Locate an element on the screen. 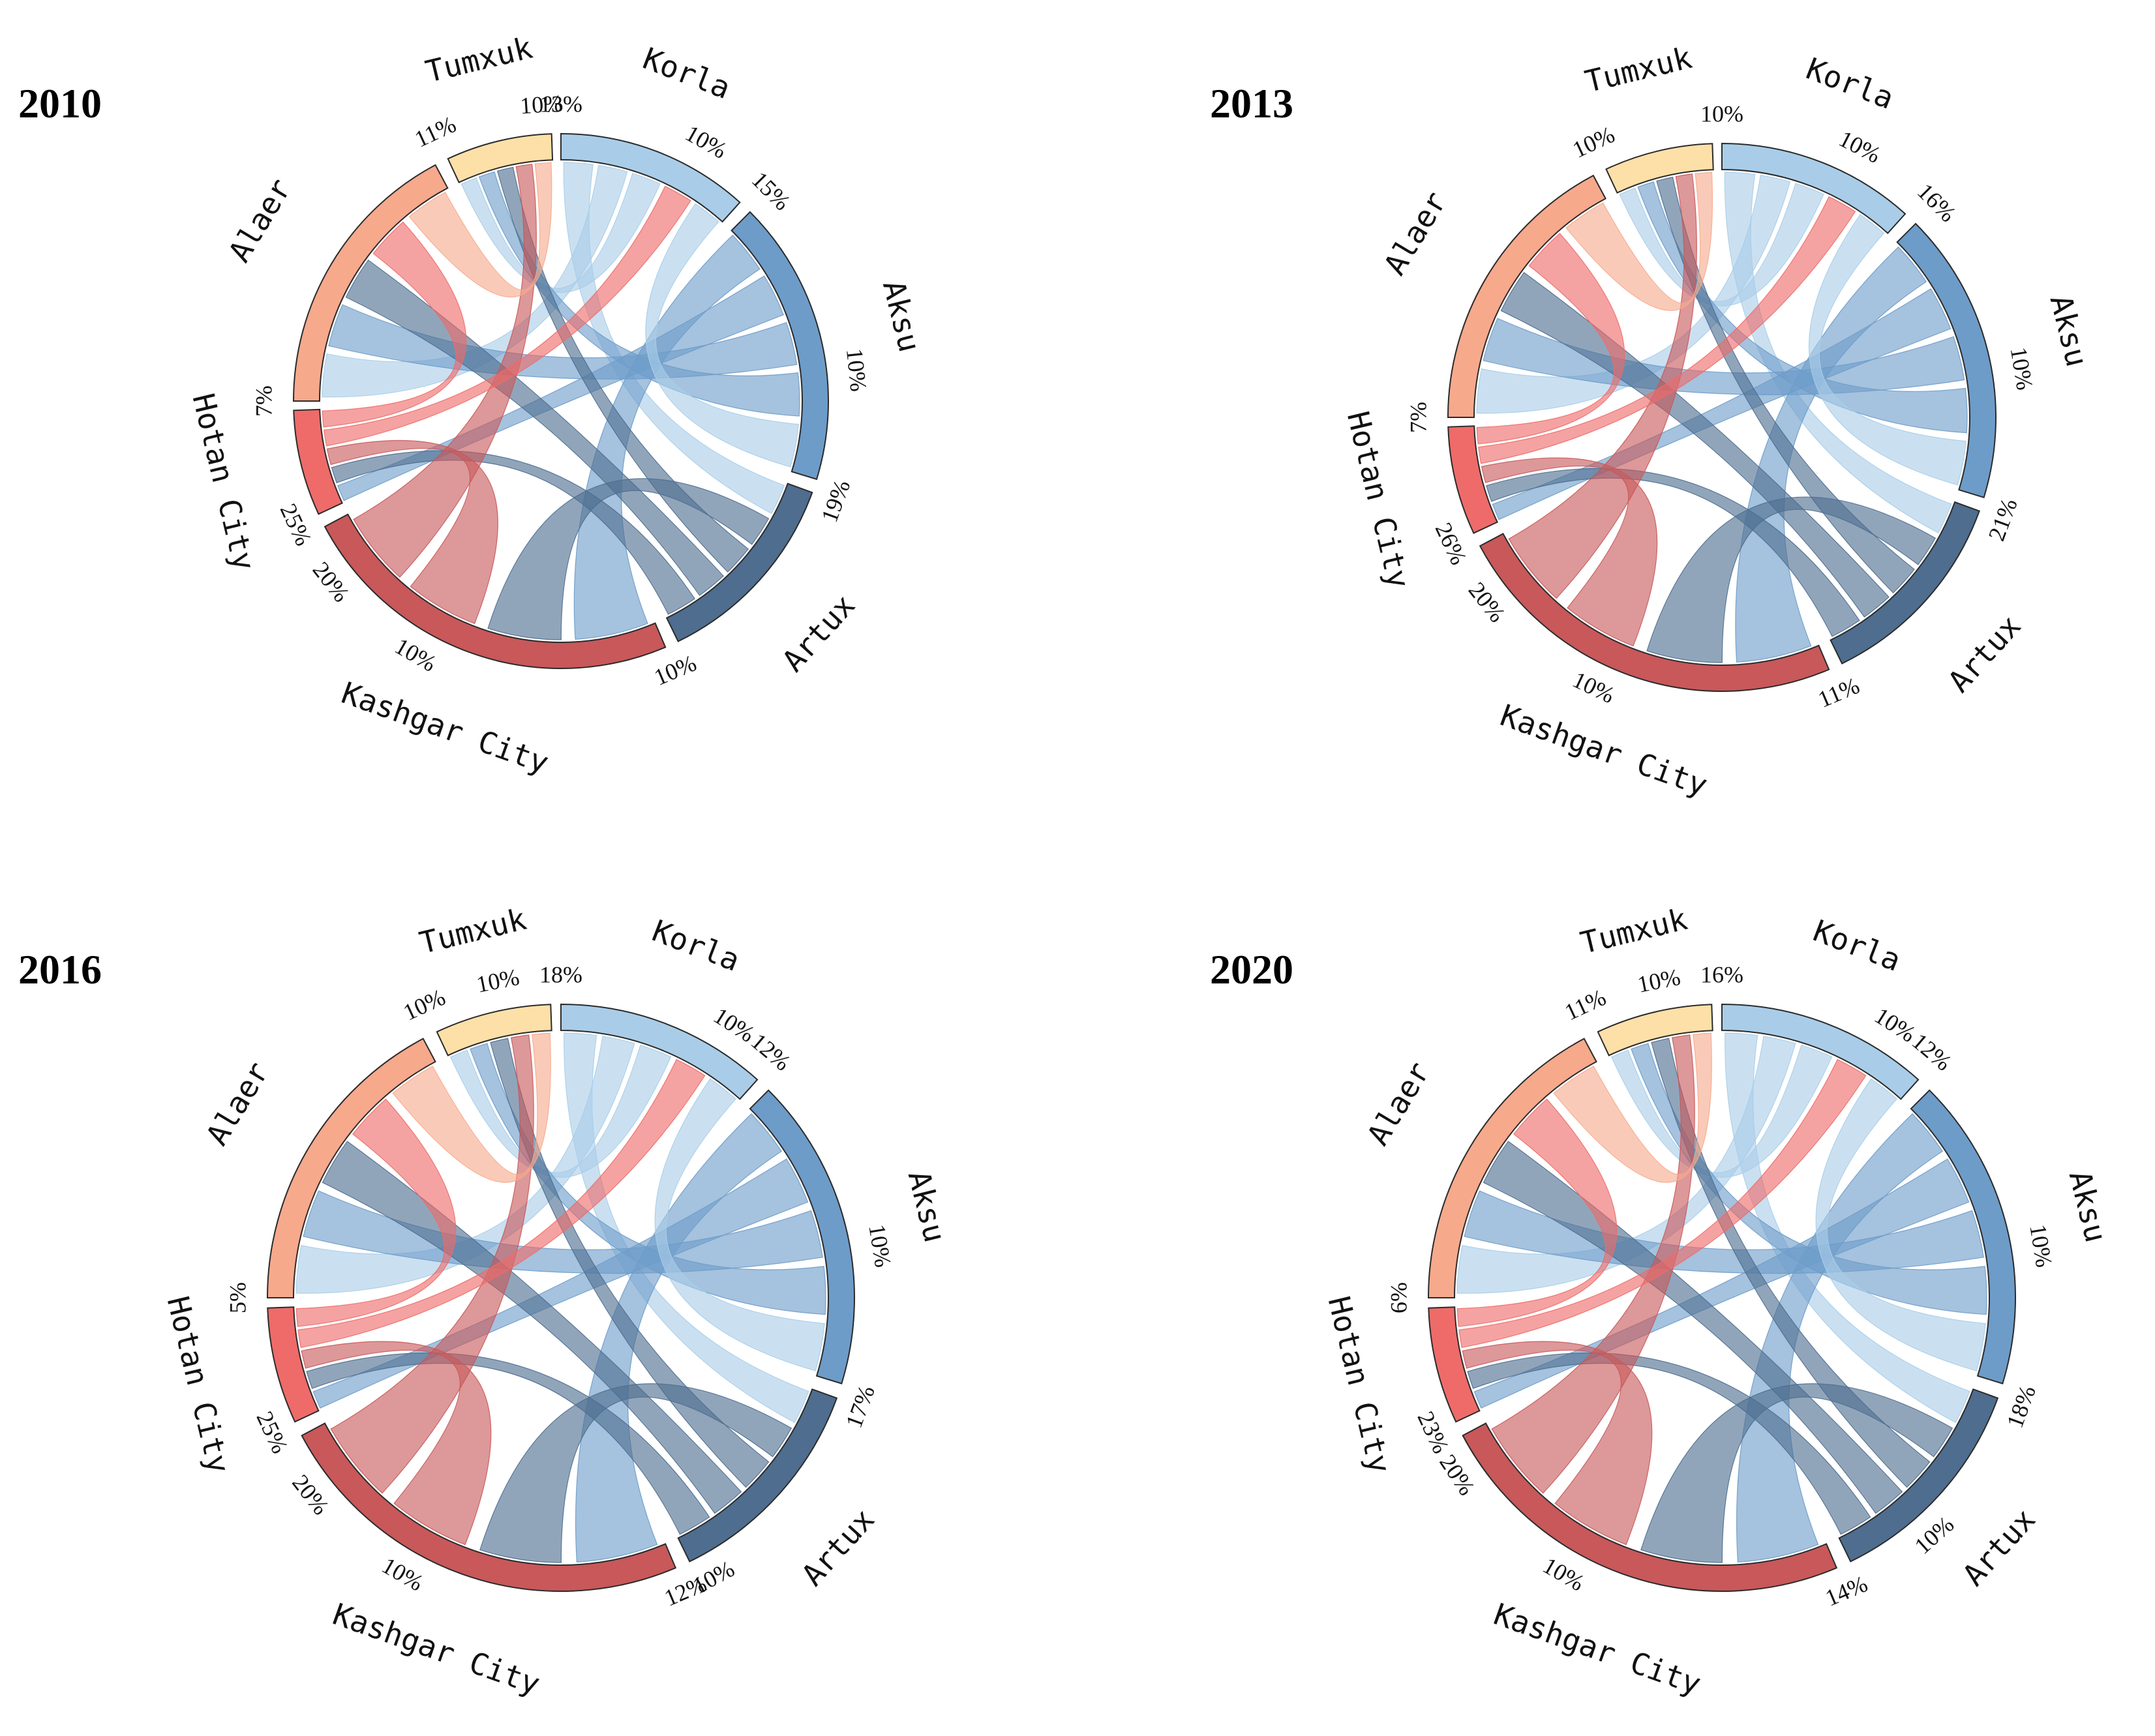  city-label: Korla is located at coordinates (696, 945).